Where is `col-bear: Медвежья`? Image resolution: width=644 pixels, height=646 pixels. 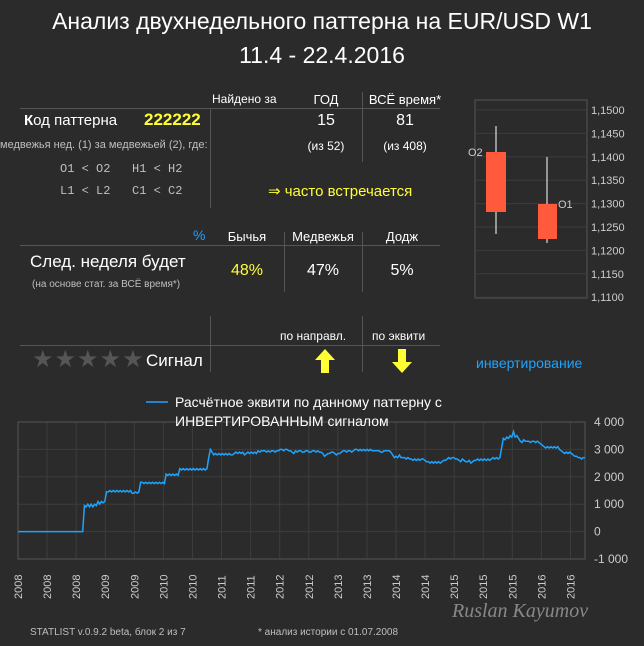 col-bear: Медвежья is located at coordinates (323, 236).